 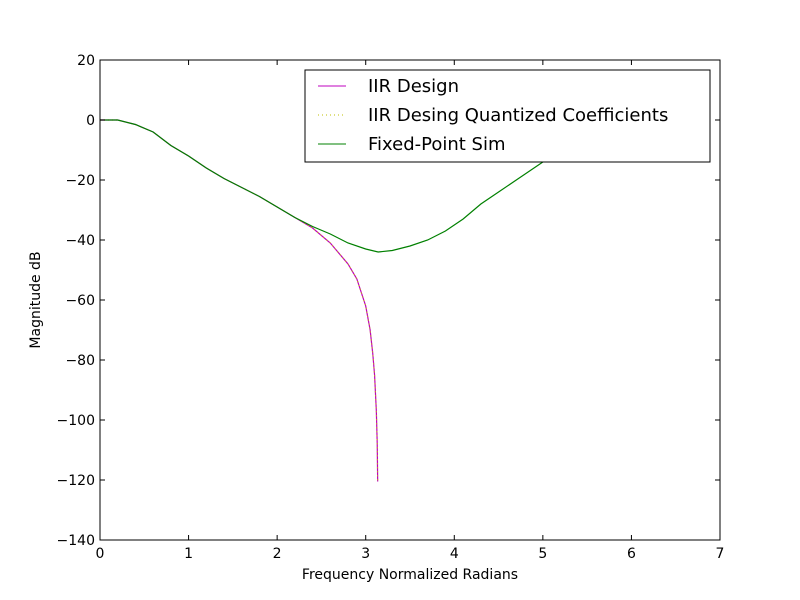 What do you see at coordinates (80, 301) in the screenshot?
I see `y-tick-label: −60` at bounding box center [80, 301].